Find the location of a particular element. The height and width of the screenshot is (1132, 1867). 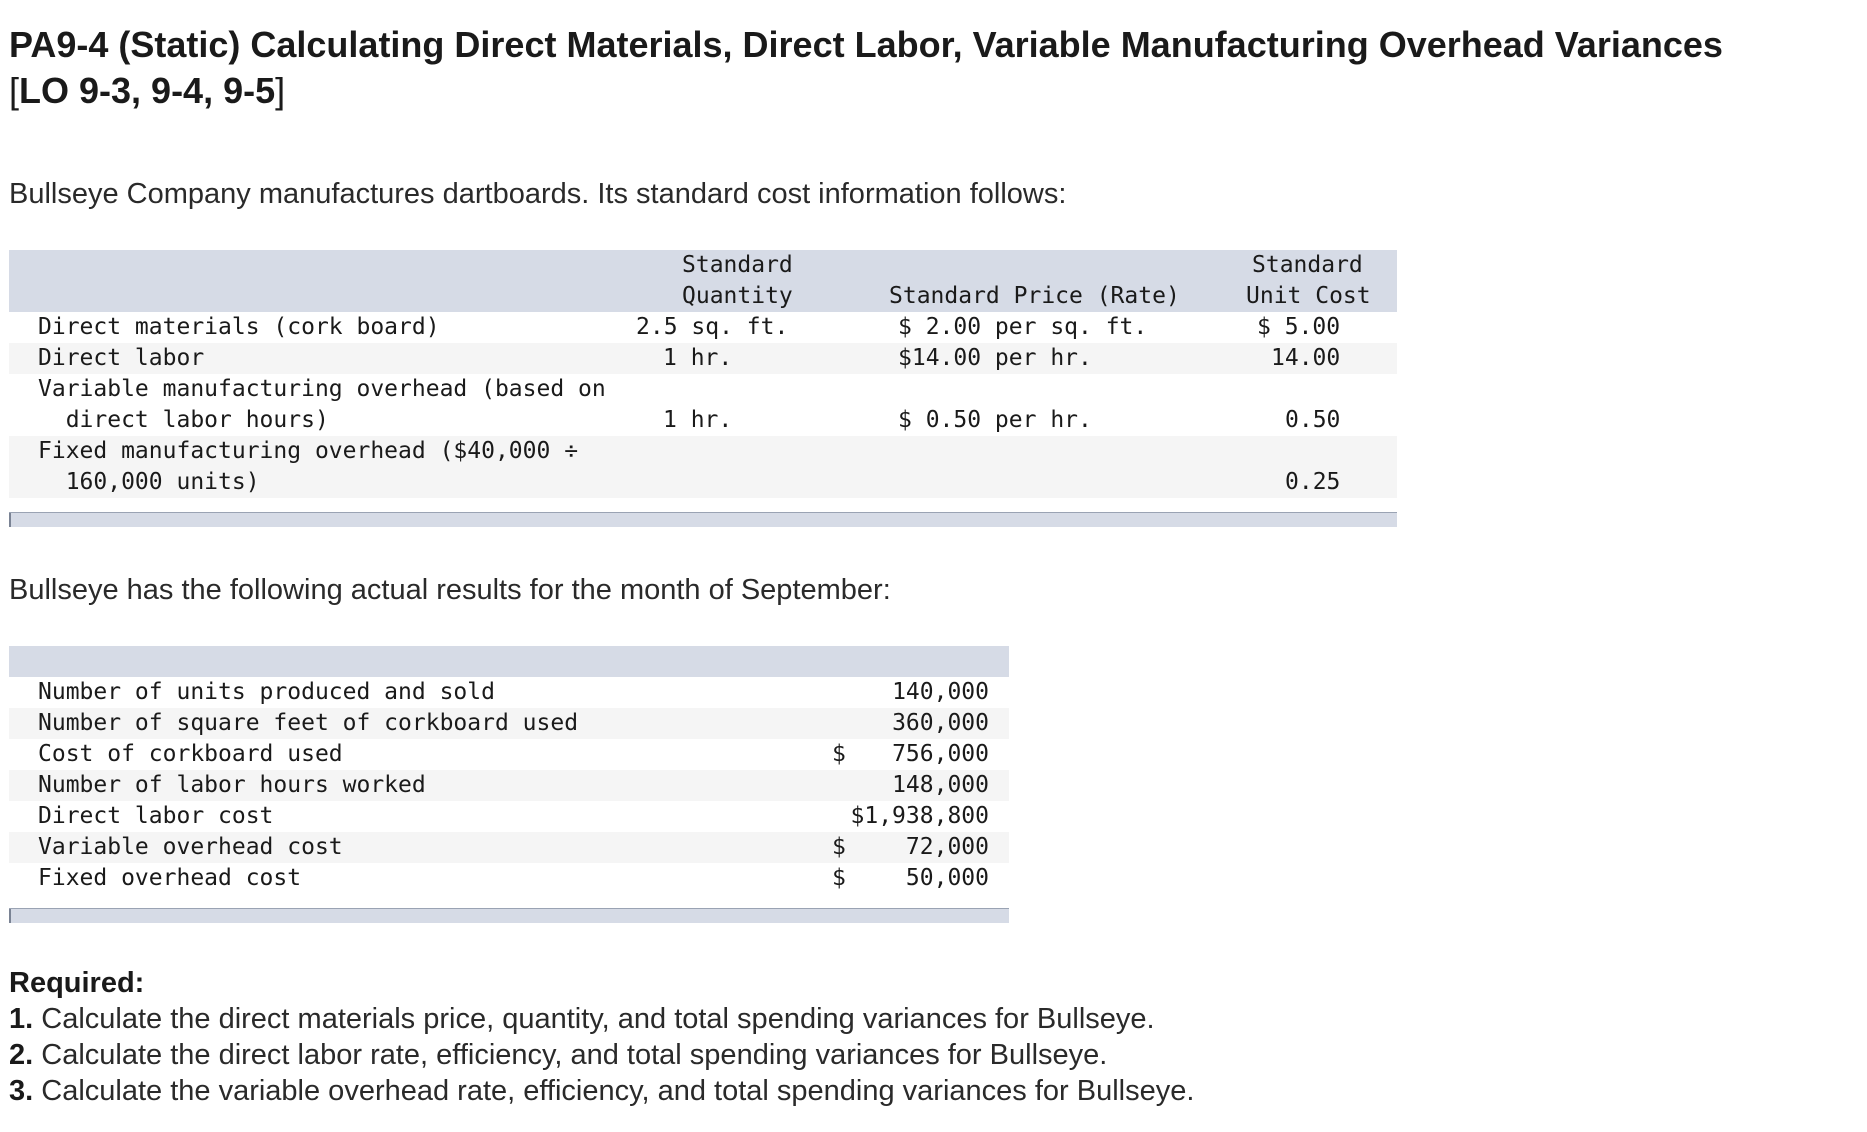

row-label: Fixed overhead cost is located at coordinates (170, 878).